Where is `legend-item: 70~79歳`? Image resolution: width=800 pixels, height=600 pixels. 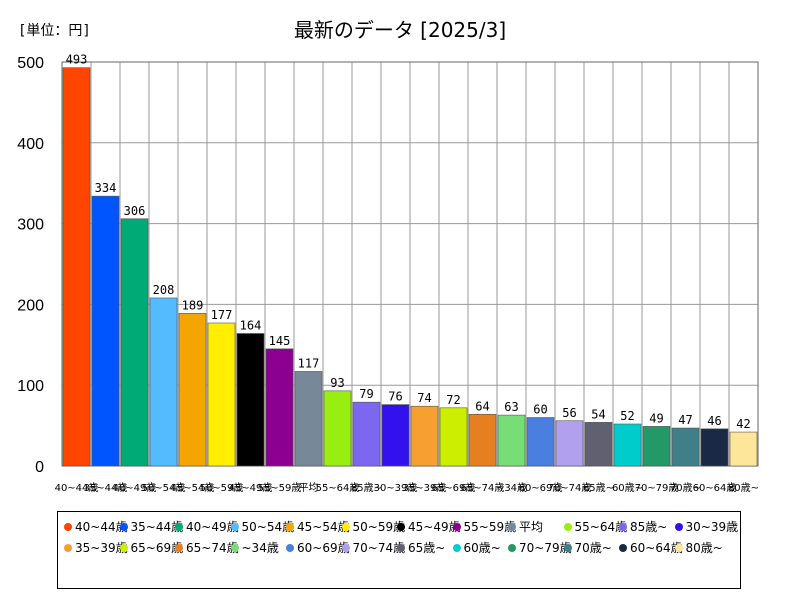 legend-item: 70~79歳 is located at coordinates (540, 547).